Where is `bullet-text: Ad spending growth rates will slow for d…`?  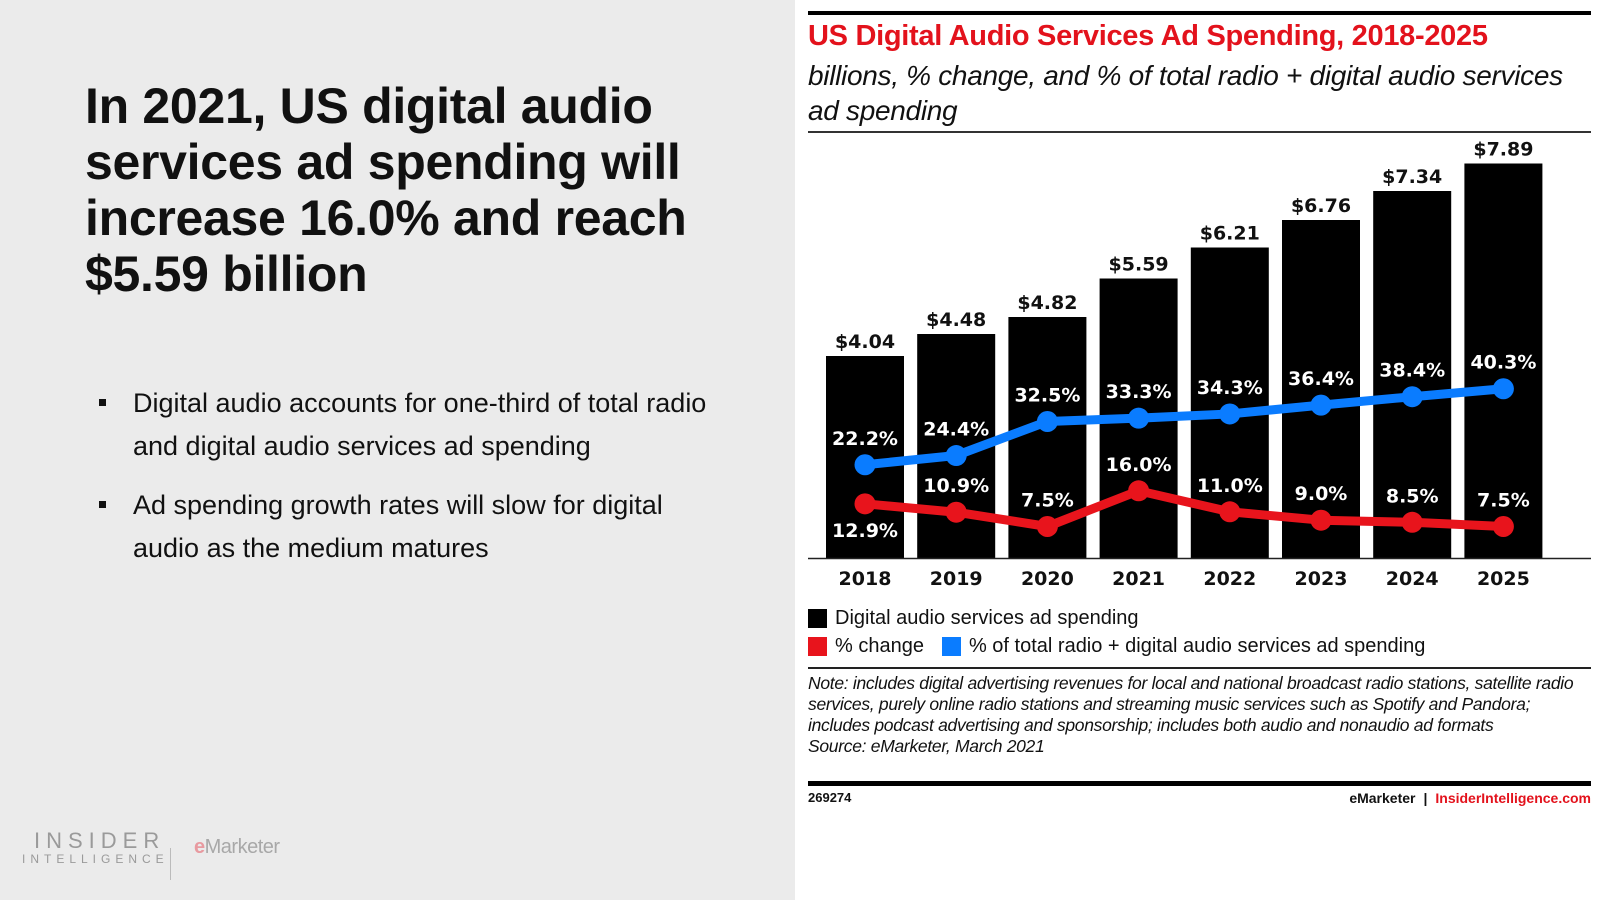
bullet-text: Ad spending growth rates will slow for d… is located at coordinates (398, 526).